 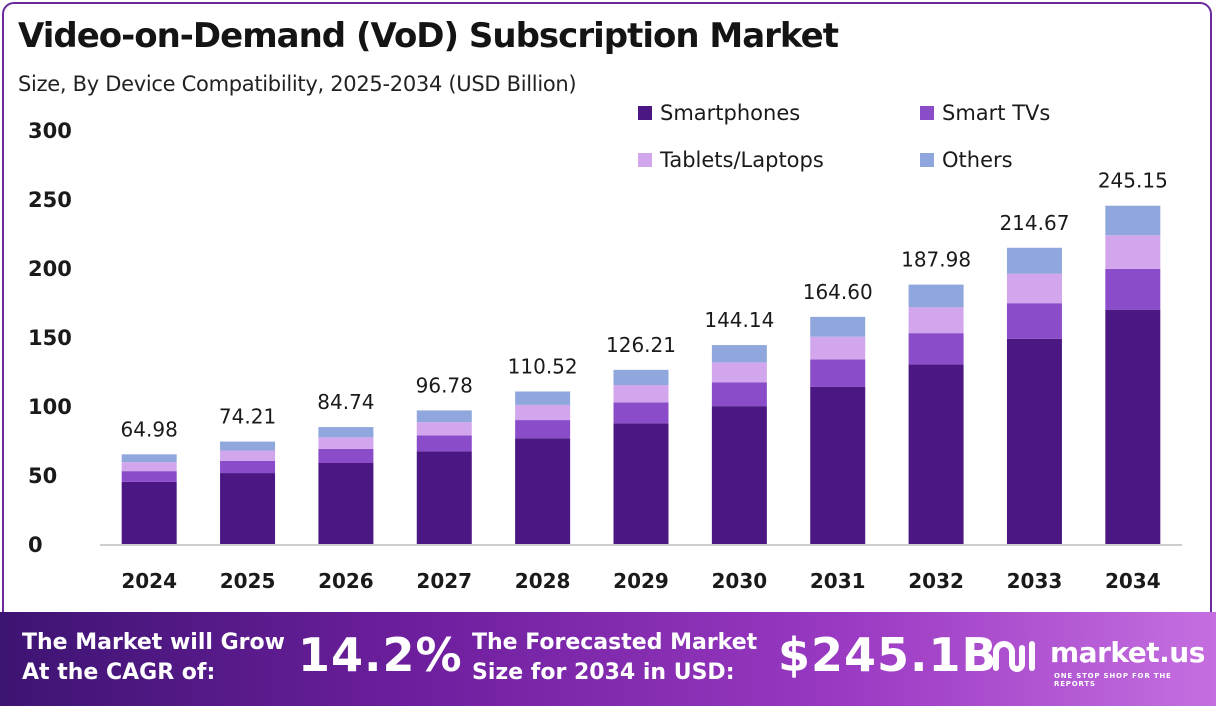 I want to click on bar-total-label: 96.78, so click(x=444, y=385).